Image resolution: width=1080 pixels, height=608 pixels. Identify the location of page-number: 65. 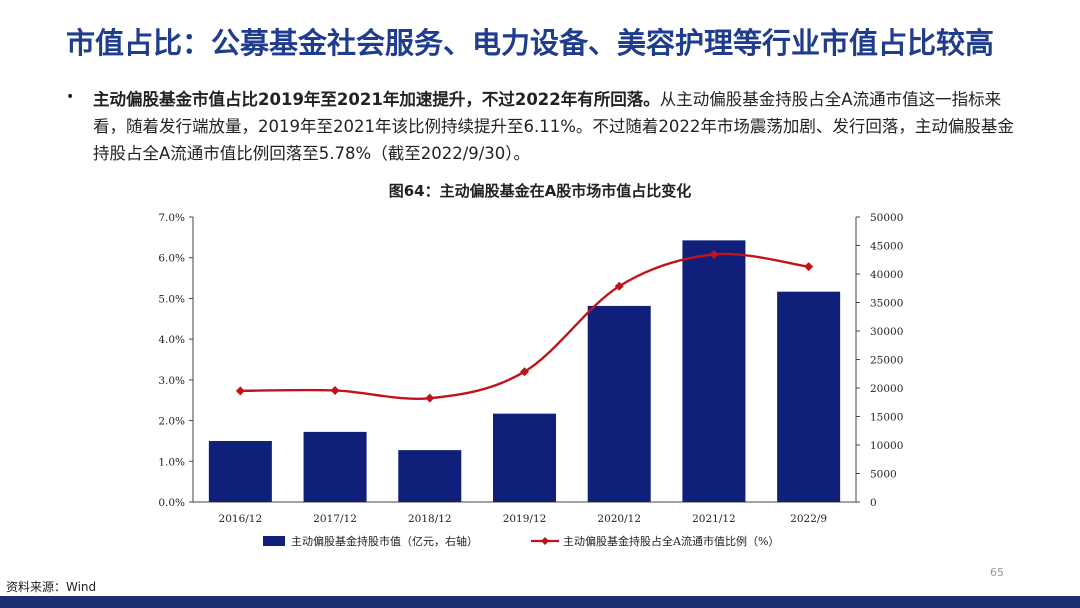
(997, 572).